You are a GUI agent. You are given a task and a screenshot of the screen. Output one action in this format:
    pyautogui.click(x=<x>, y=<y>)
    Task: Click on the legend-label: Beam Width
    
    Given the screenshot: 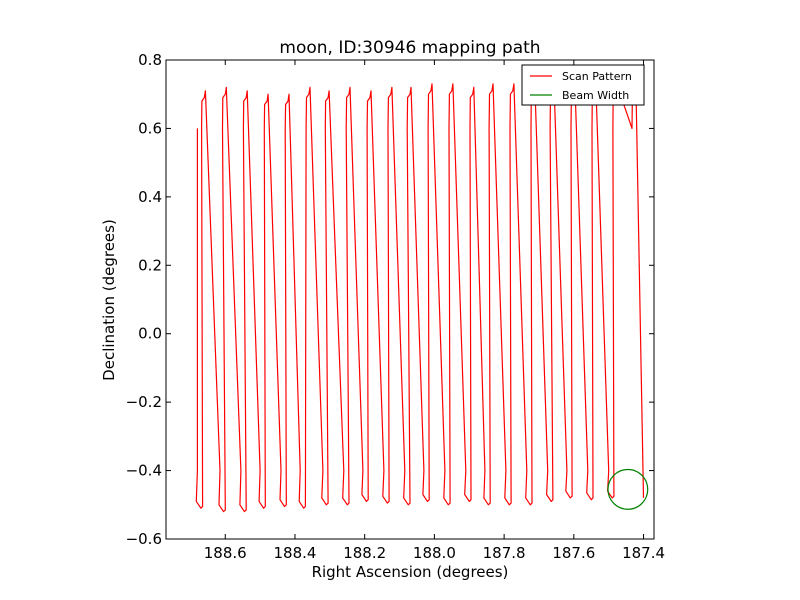 What is the action you would take?
    pyautogui.click(x=595, y=95)
    